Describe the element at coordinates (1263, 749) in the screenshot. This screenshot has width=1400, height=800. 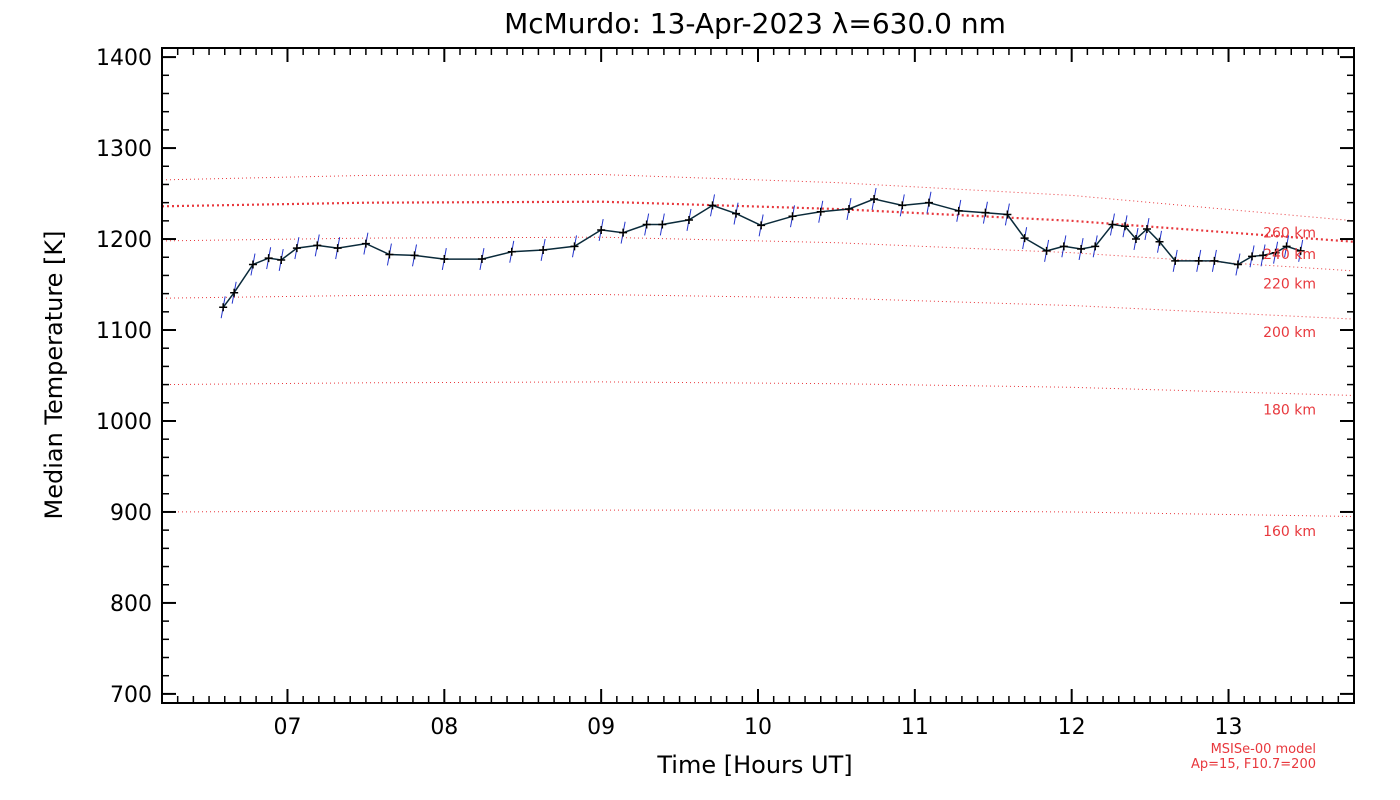
I see `model-note-line-1: MSISe-00 model` at that location.